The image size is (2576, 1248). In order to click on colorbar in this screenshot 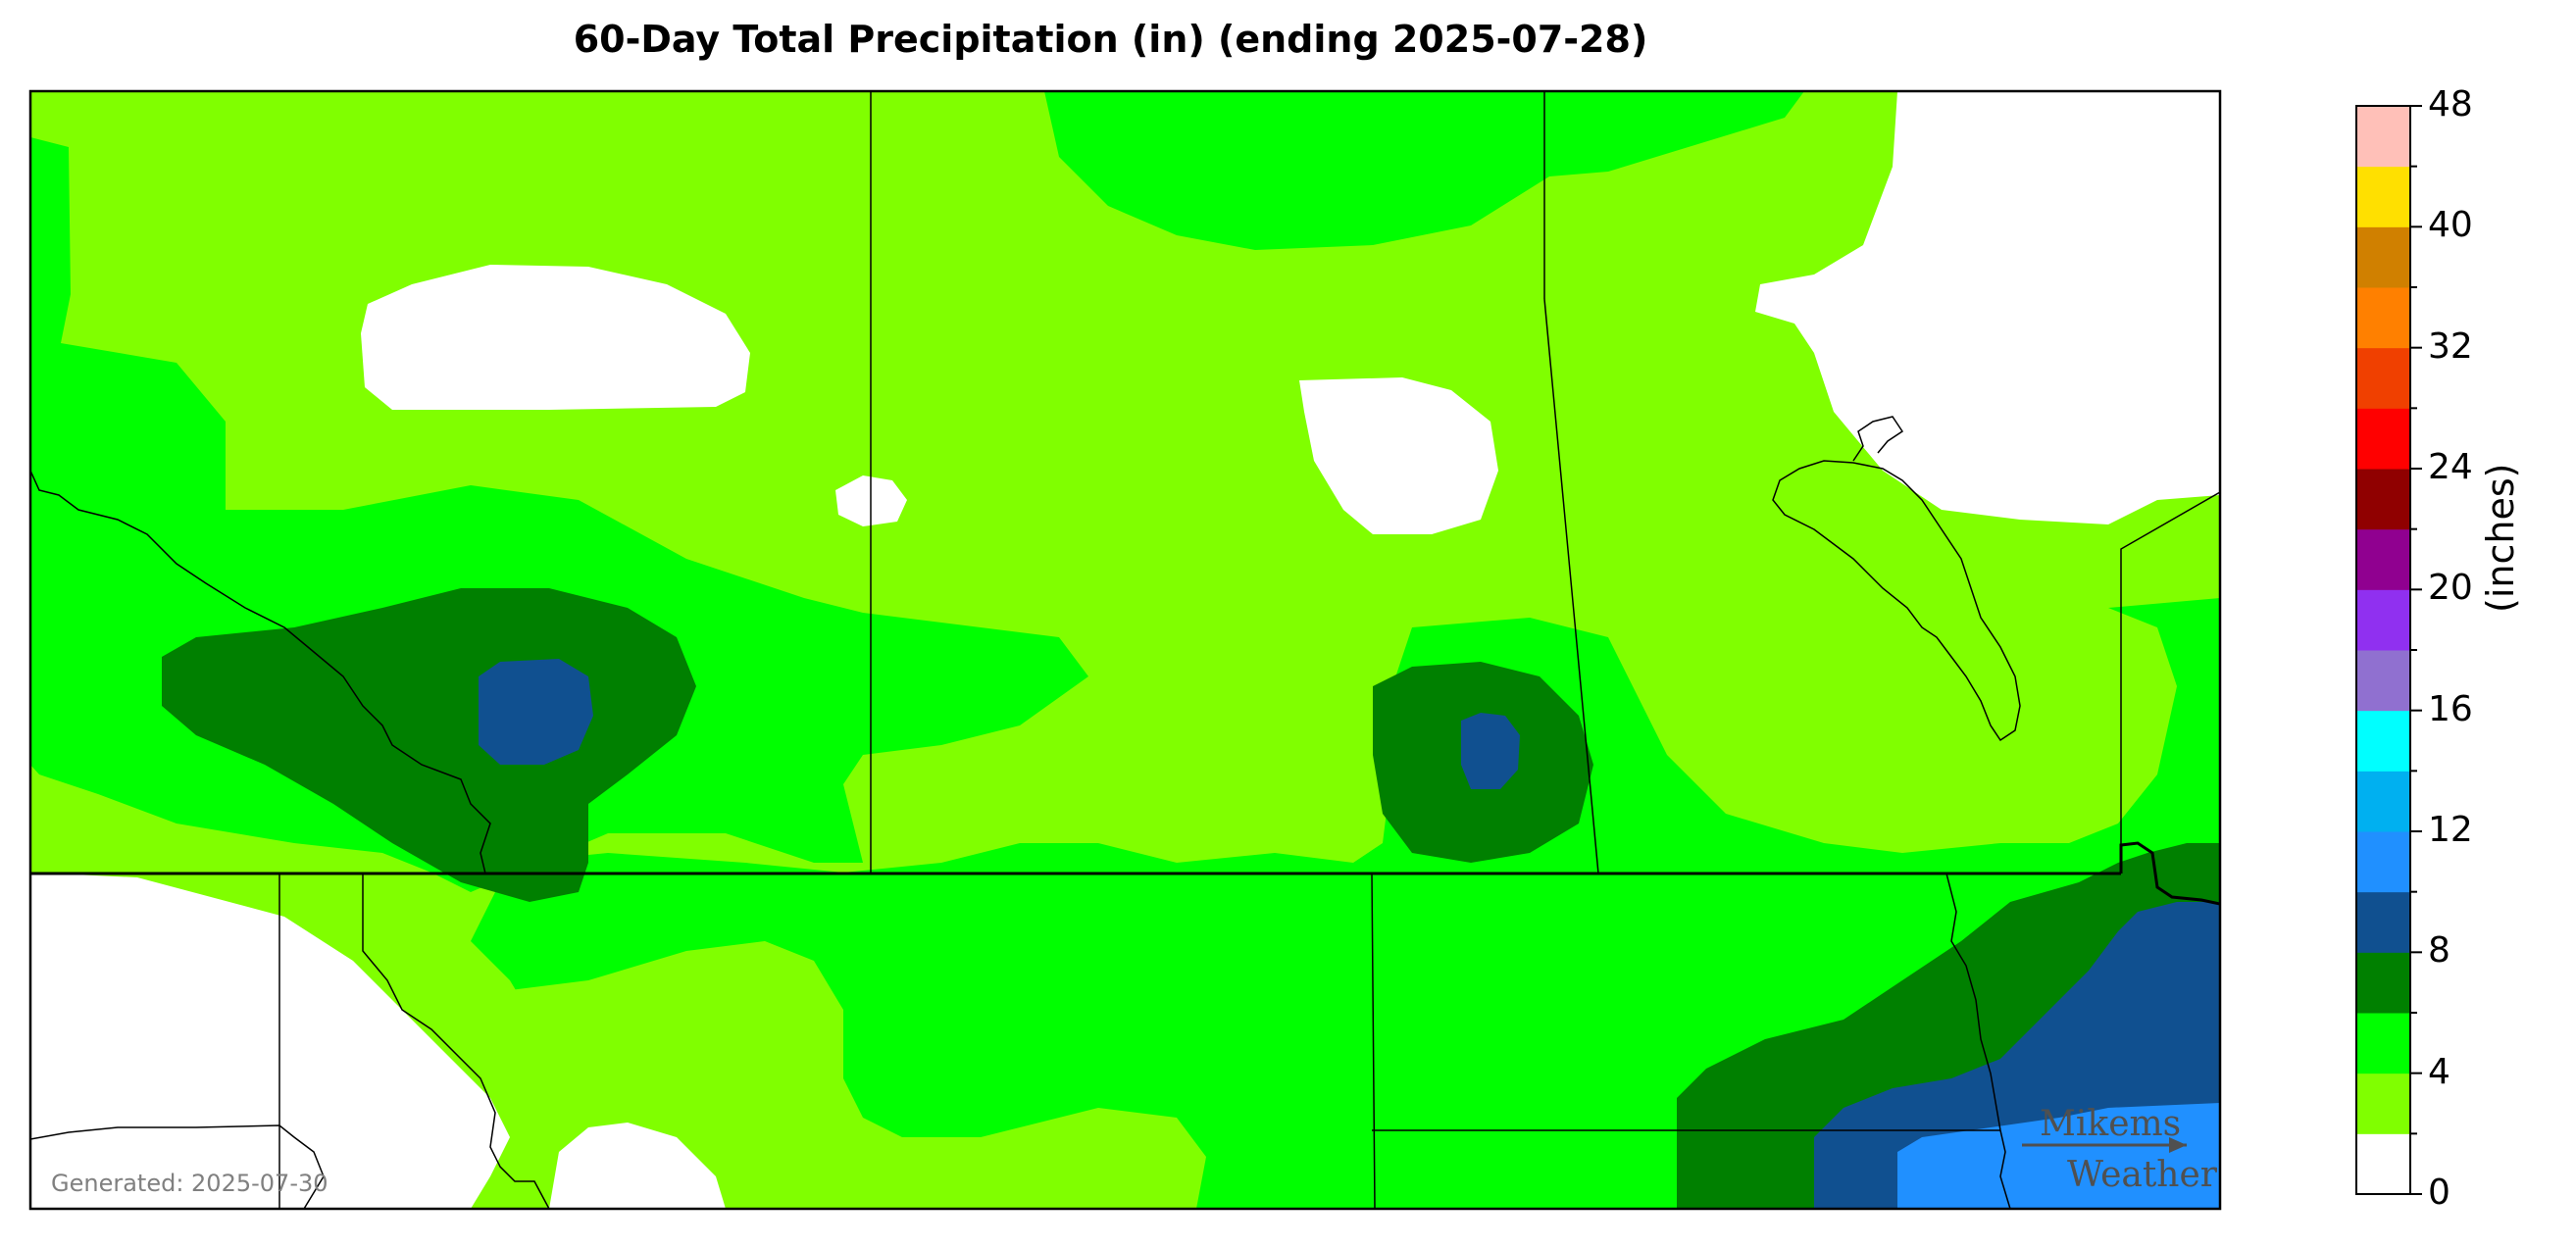, I will do `click(2389, 650)`.